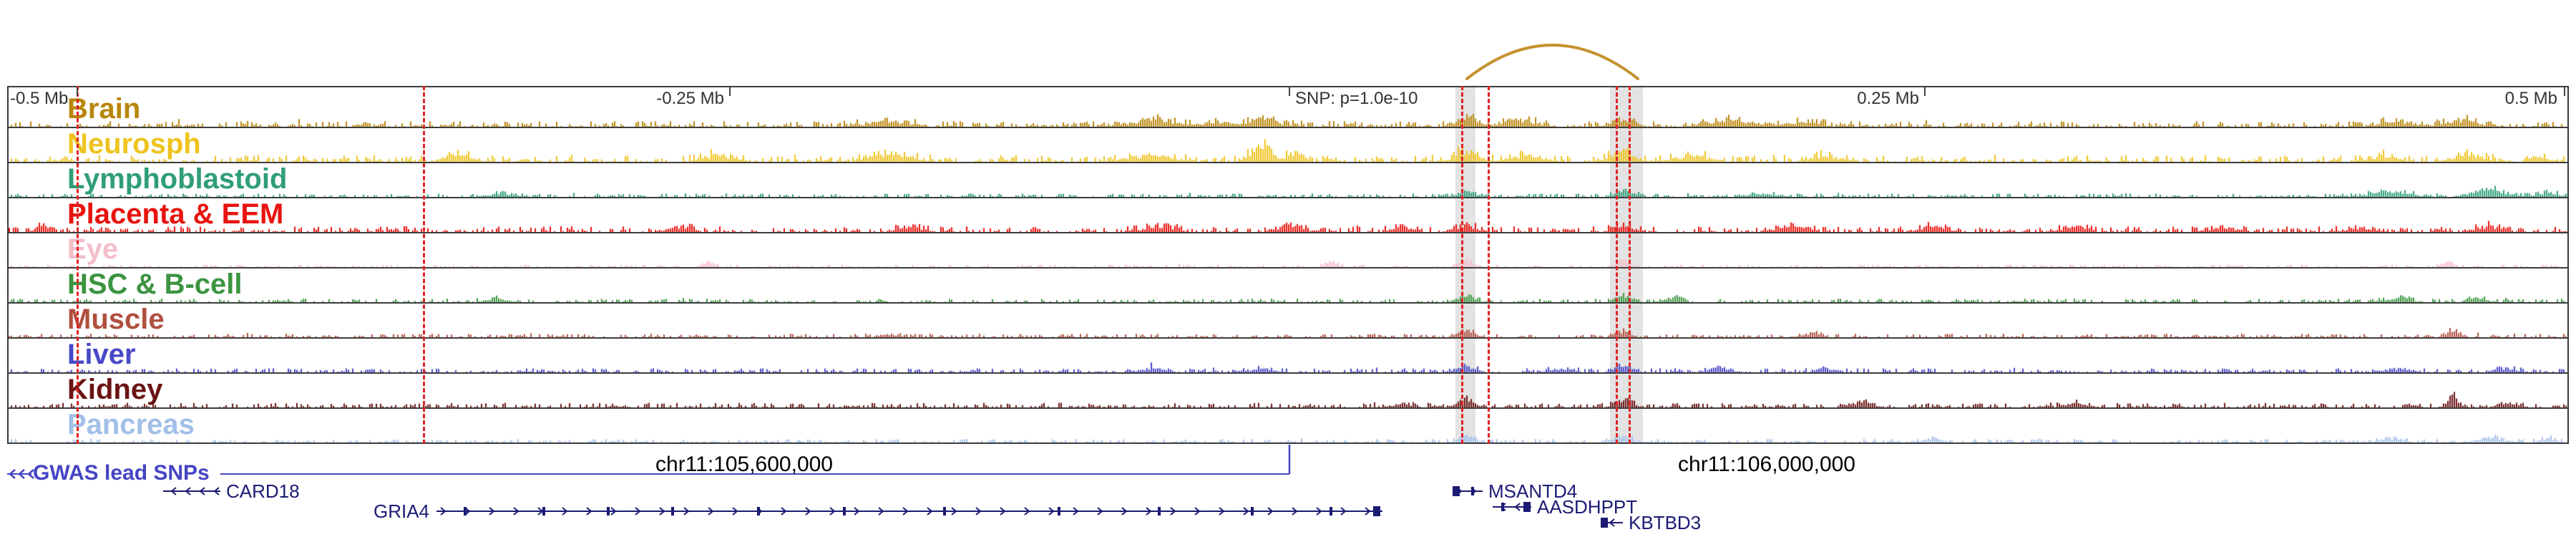 The width and height of the screenshot is (2576, 537). Describe the element at coordinates (744, 464) in the screenshot. I see `coordinate-label-left: chr11:105,600,000` at that location.